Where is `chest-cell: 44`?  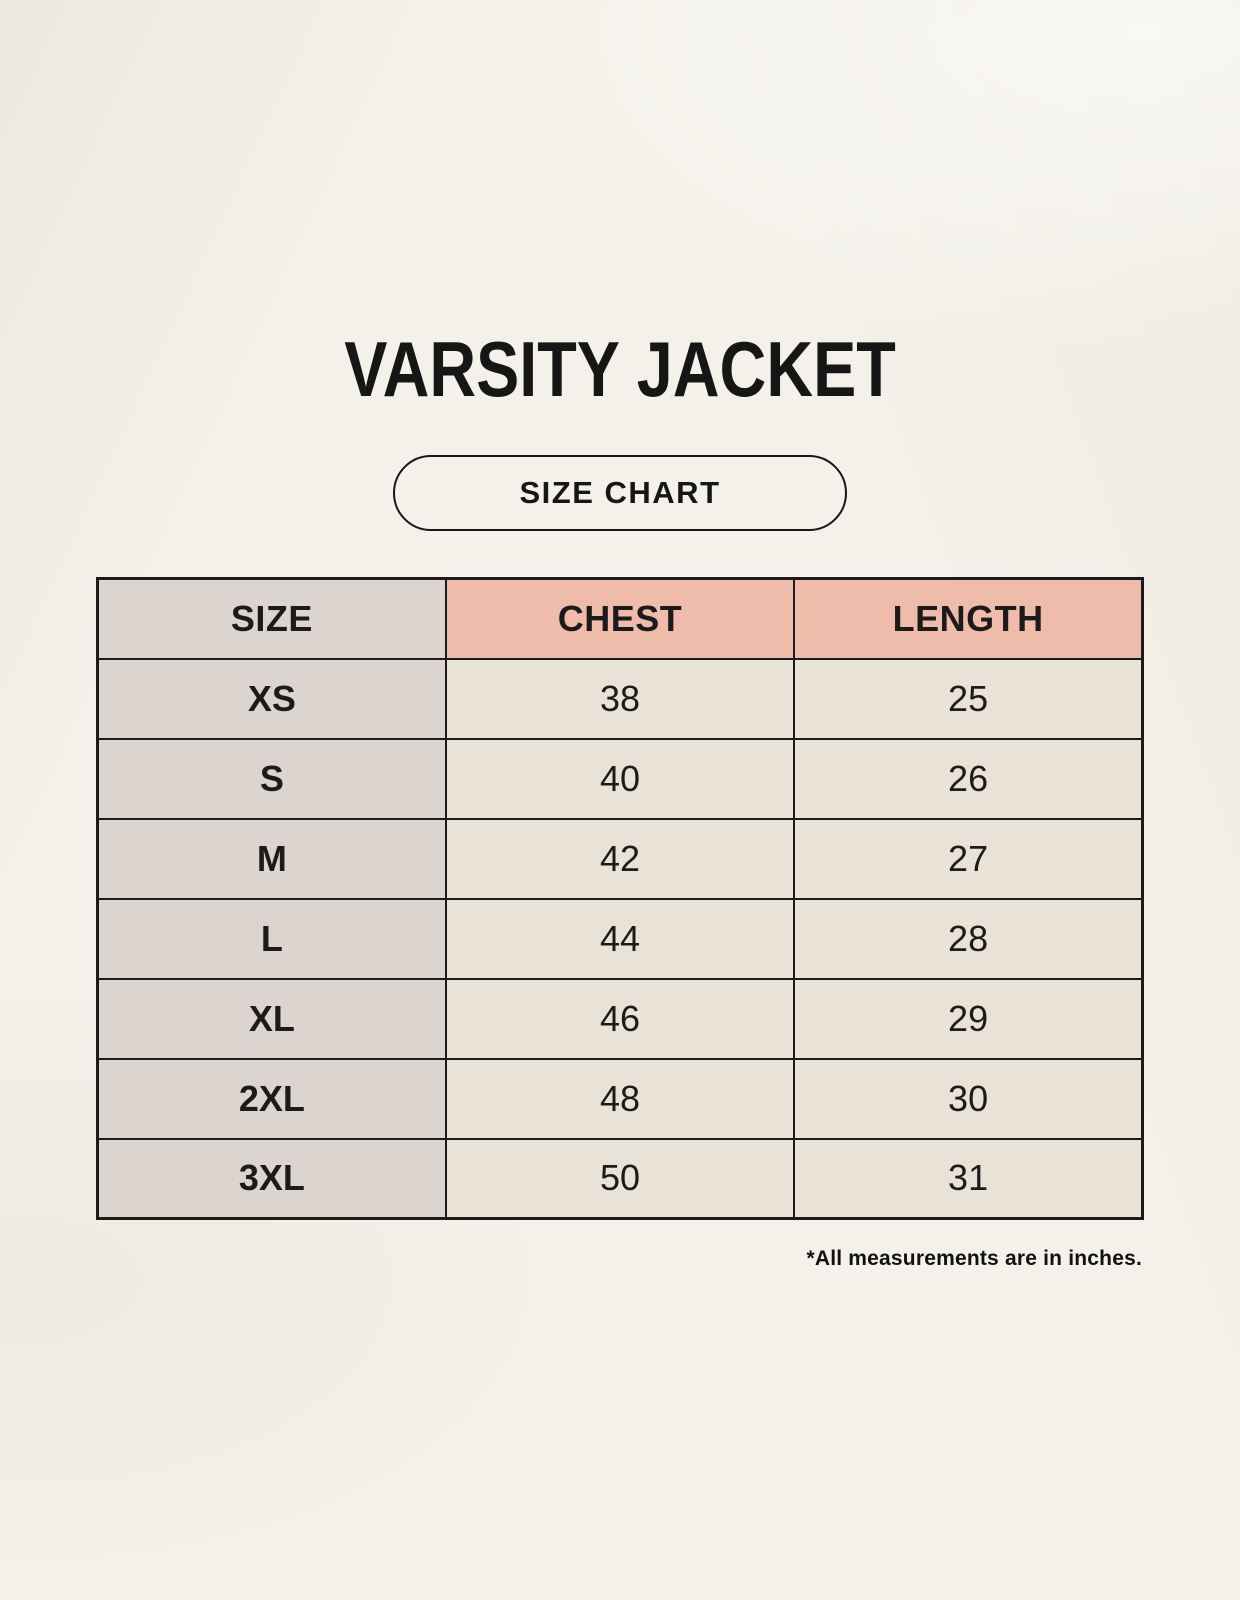
chest-cell: 44 is located at coordinates (620, 938).